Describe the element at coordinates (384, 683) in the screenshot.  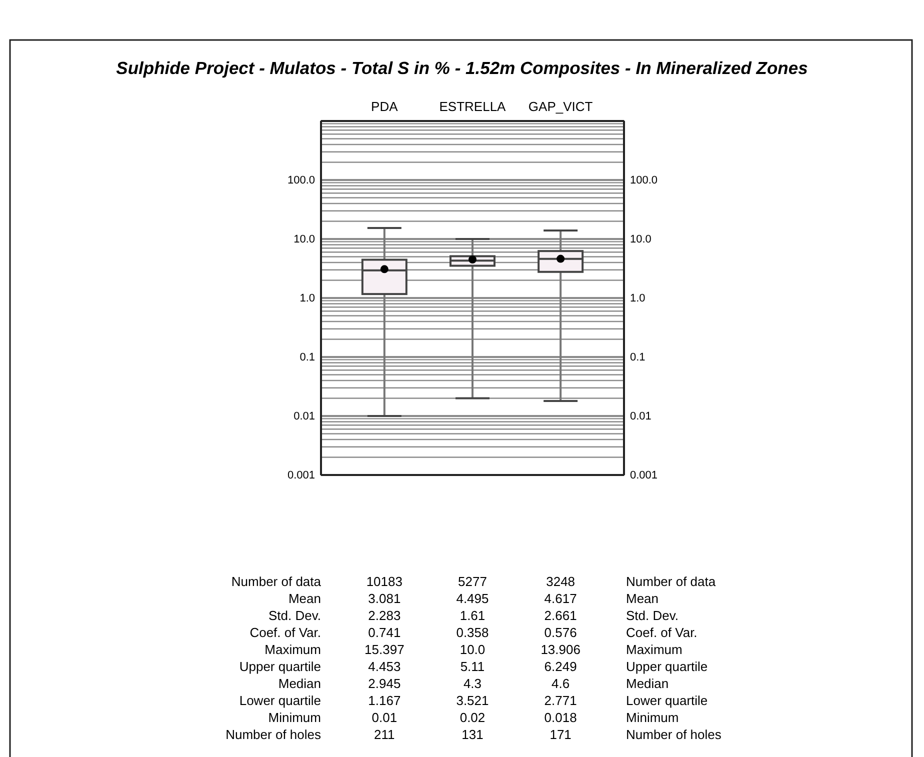
I see `data-label: 2.945` at that location.